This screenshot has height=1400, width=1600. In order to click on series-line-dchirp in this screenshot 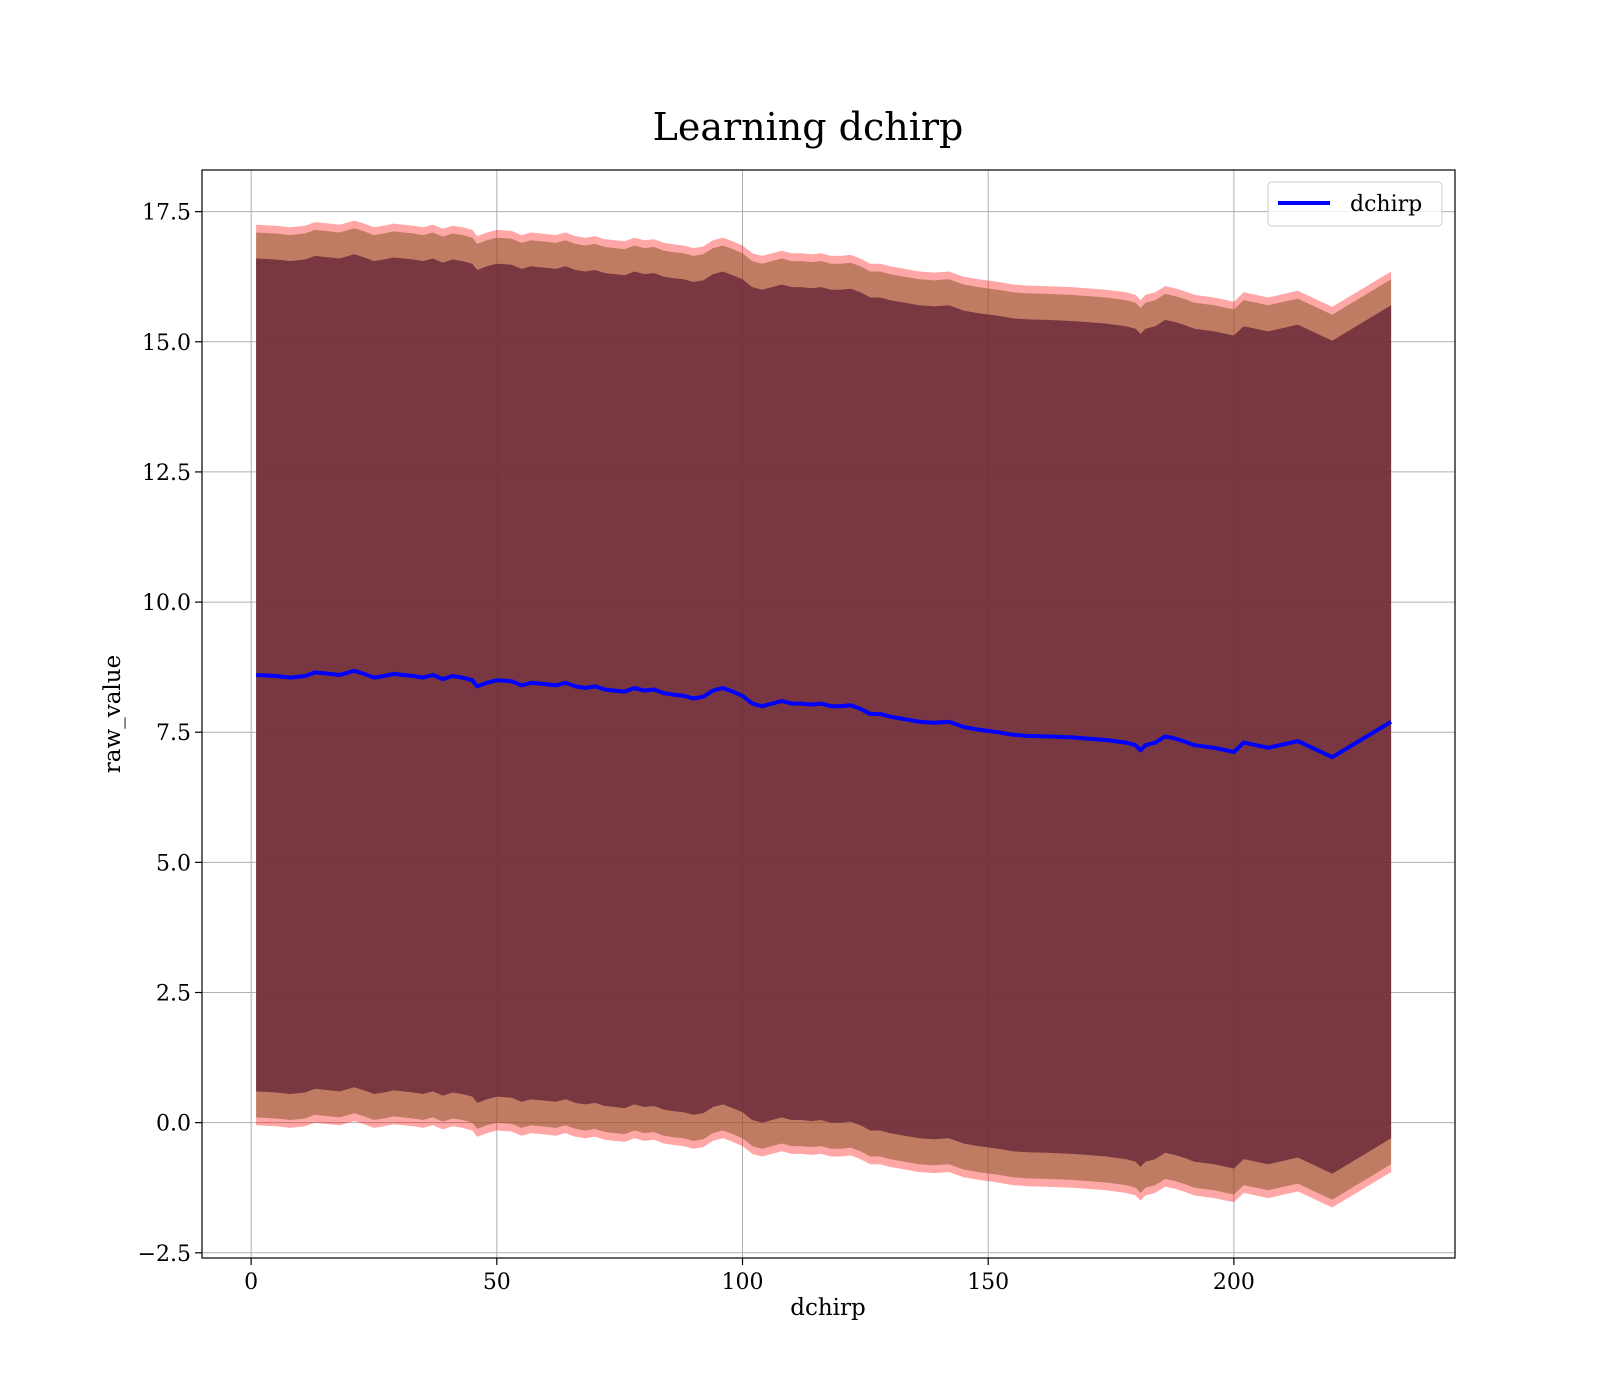, I will do `click(824, 714)`.